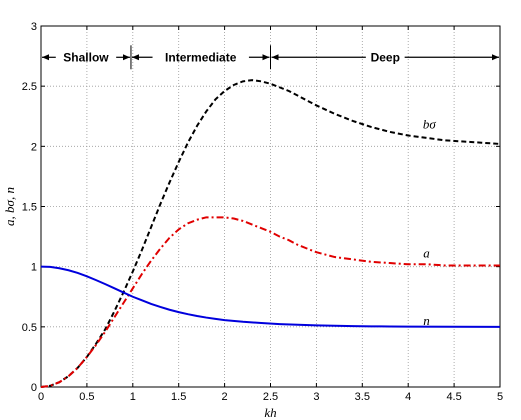 This screenshot has height=420, width=521. I want to click on x-tick-label: 5, so click(500, 397).